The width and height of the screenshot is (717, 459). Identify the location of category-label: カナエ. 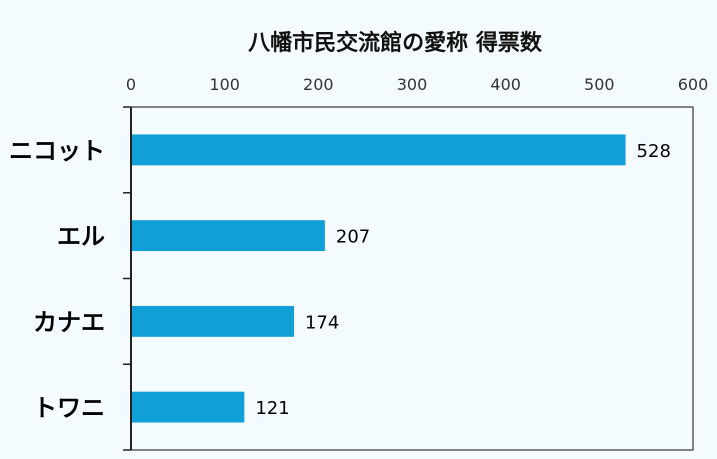
(69, 322).